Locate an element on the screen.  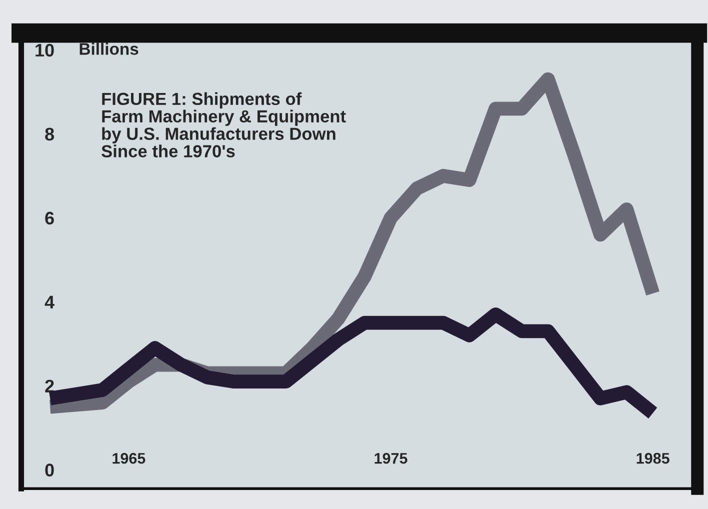
x-tick-label: 1975 is located at coordinates (391, 458).